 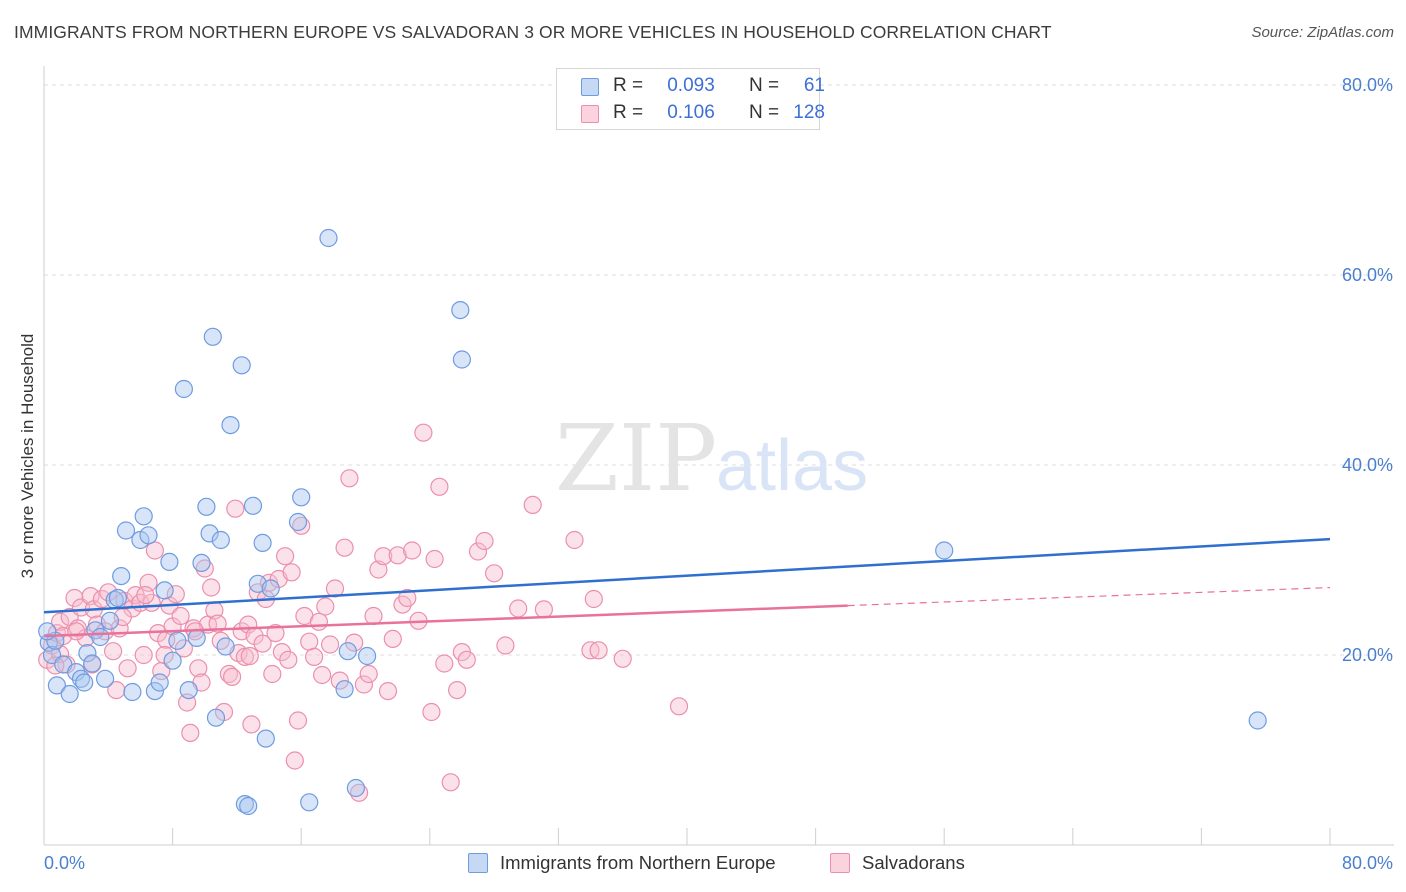 I want to click on bottom-legend-label: Salvadorans, so click(x=913, y=862).